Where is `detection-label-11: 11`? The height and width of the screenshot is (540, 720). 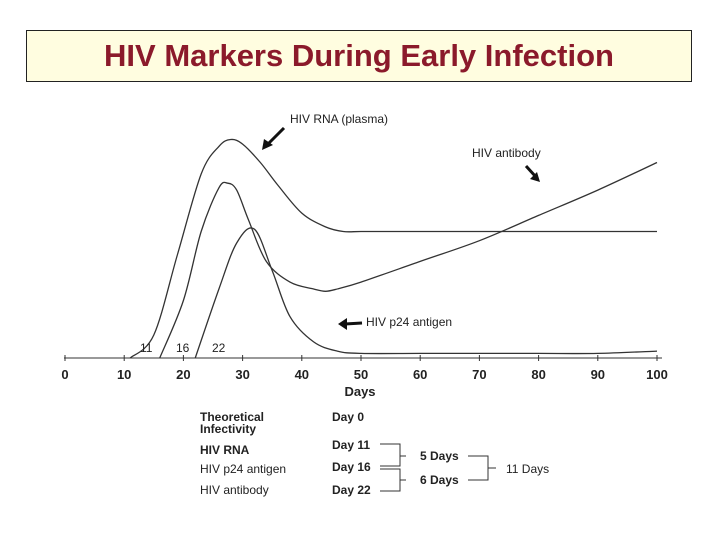 detection-label-11: 11 is located at coordinates (146, 348).